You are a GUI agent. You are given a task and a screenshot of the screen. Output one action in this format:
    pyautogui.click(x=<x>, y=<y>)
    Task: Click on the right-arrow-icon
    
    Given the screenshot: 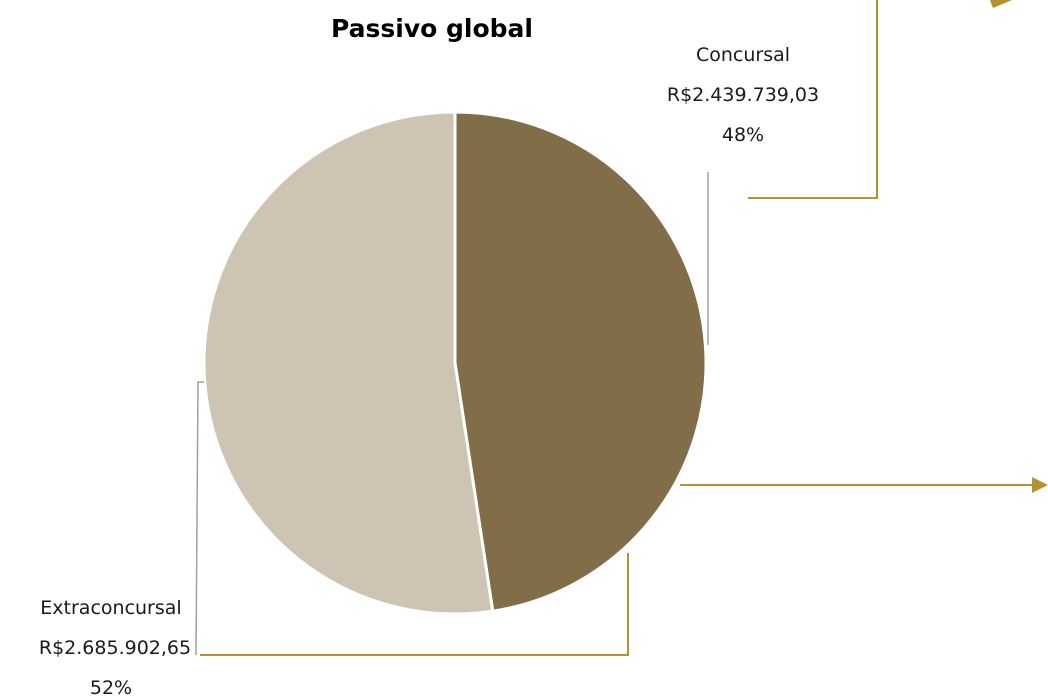 What is the action you would take?
    pyautogui.click(x=1040, y=485)
    